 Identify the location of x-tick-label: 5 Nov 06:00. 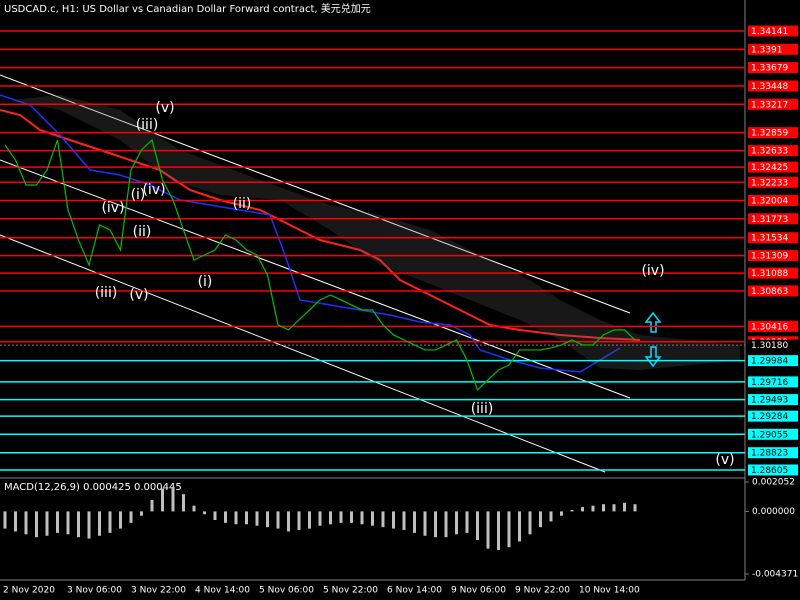
(286, 591).